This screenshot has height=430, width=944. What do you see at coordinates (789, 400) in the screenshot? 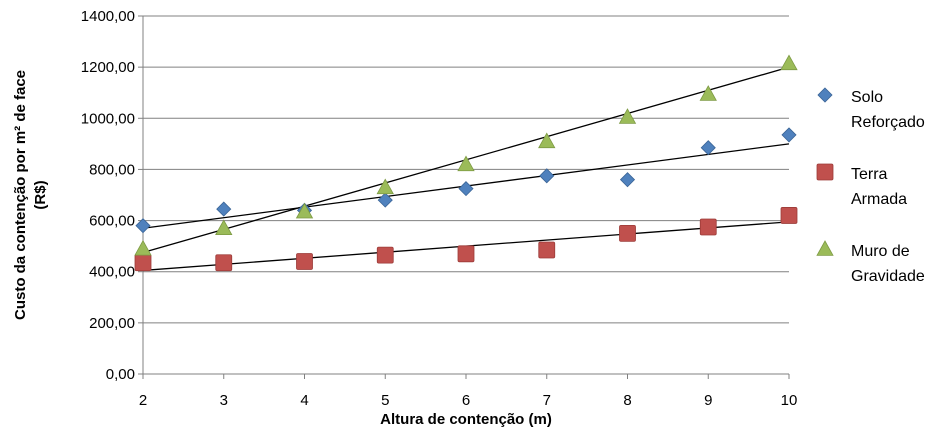
I see `x-tick-label: 10` at bounding box center [789, 400].